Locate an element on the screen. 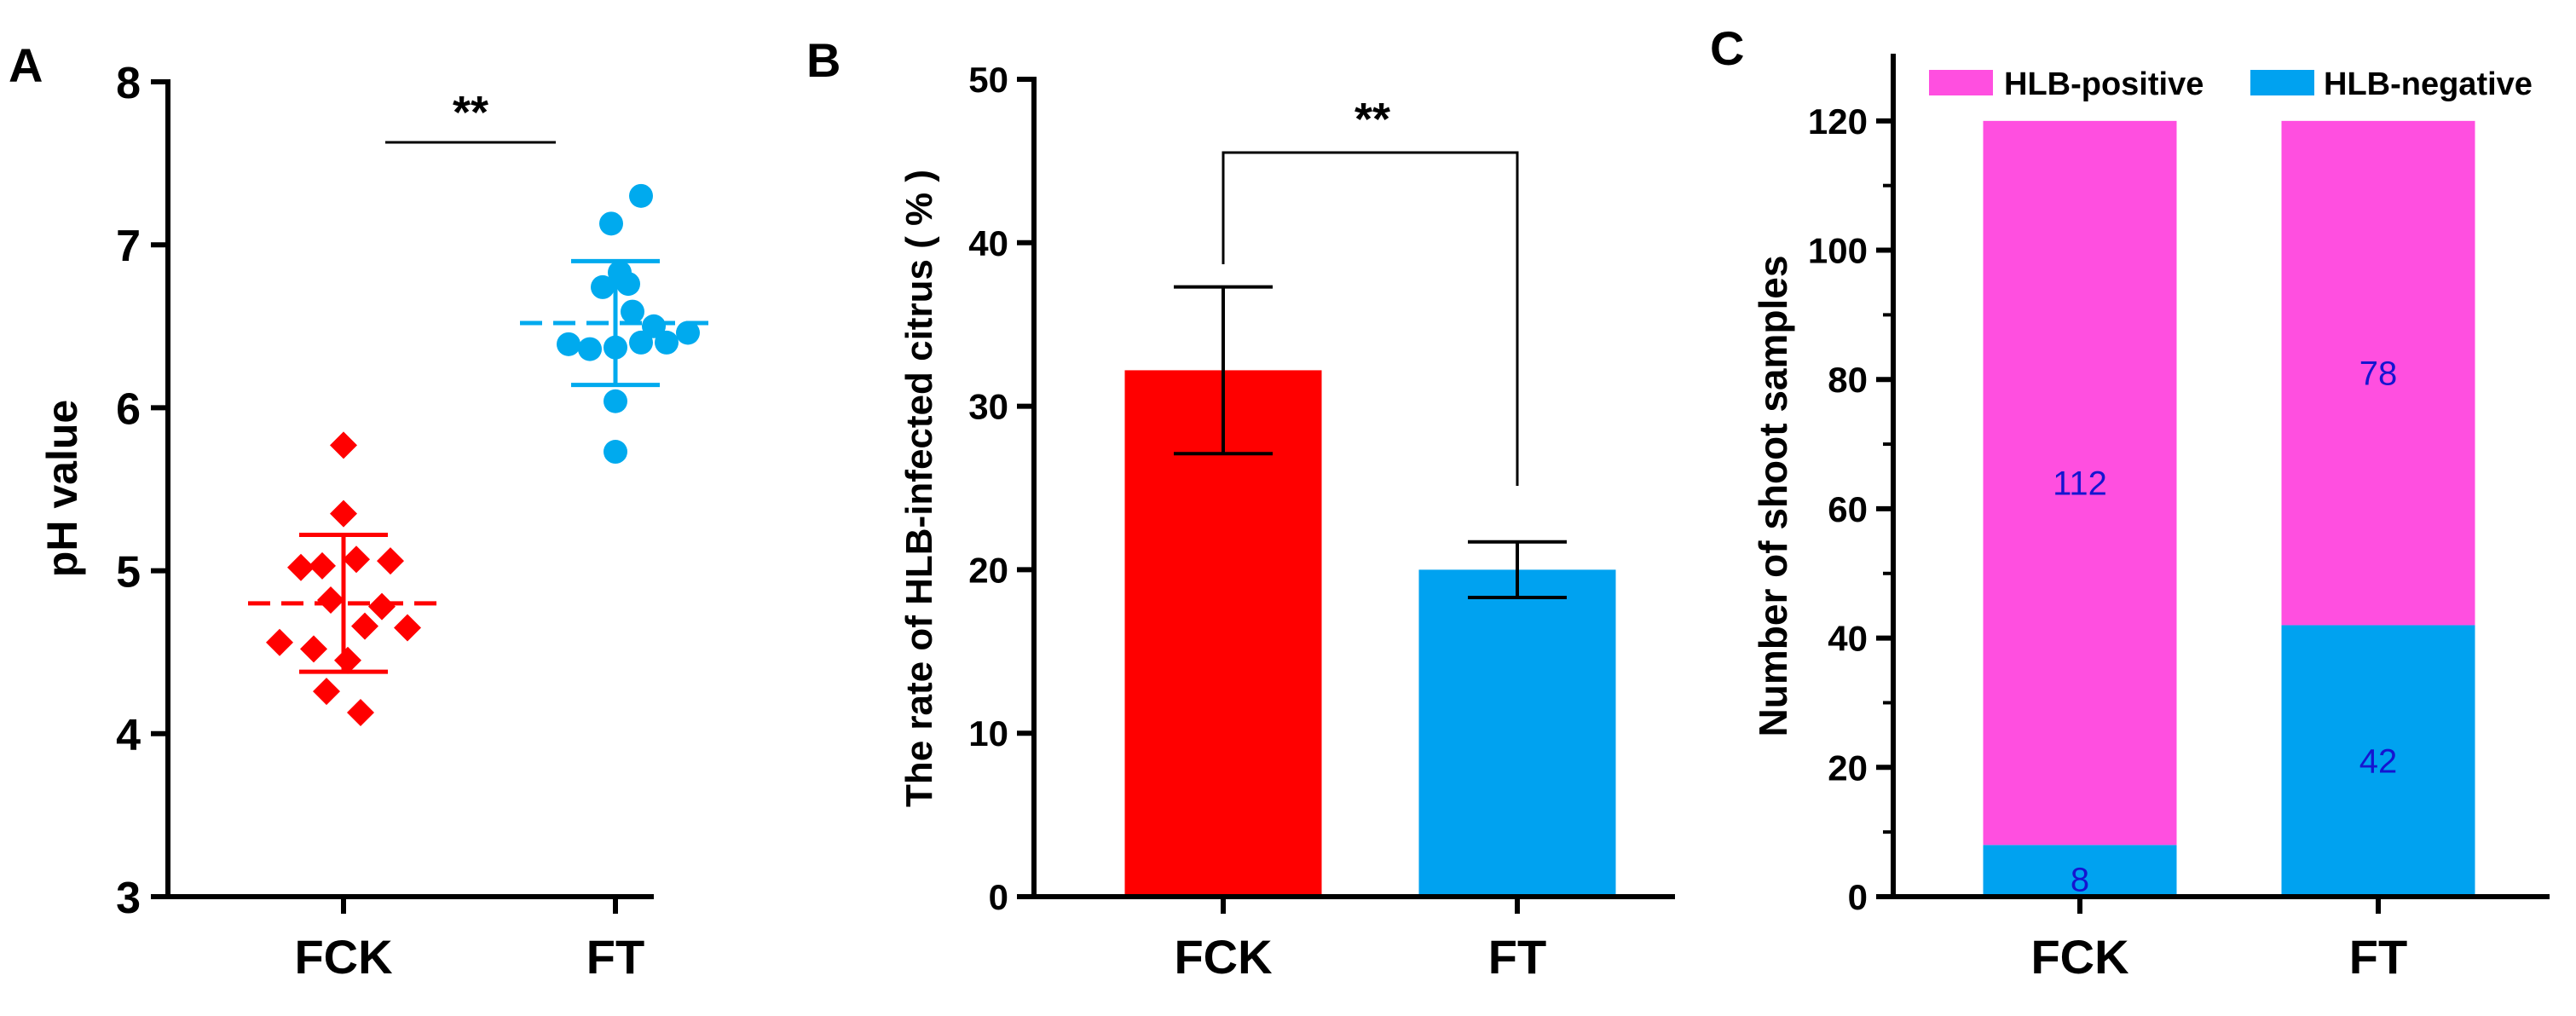  y-tick-label-b: 30 is located at coordinates (988, 407).